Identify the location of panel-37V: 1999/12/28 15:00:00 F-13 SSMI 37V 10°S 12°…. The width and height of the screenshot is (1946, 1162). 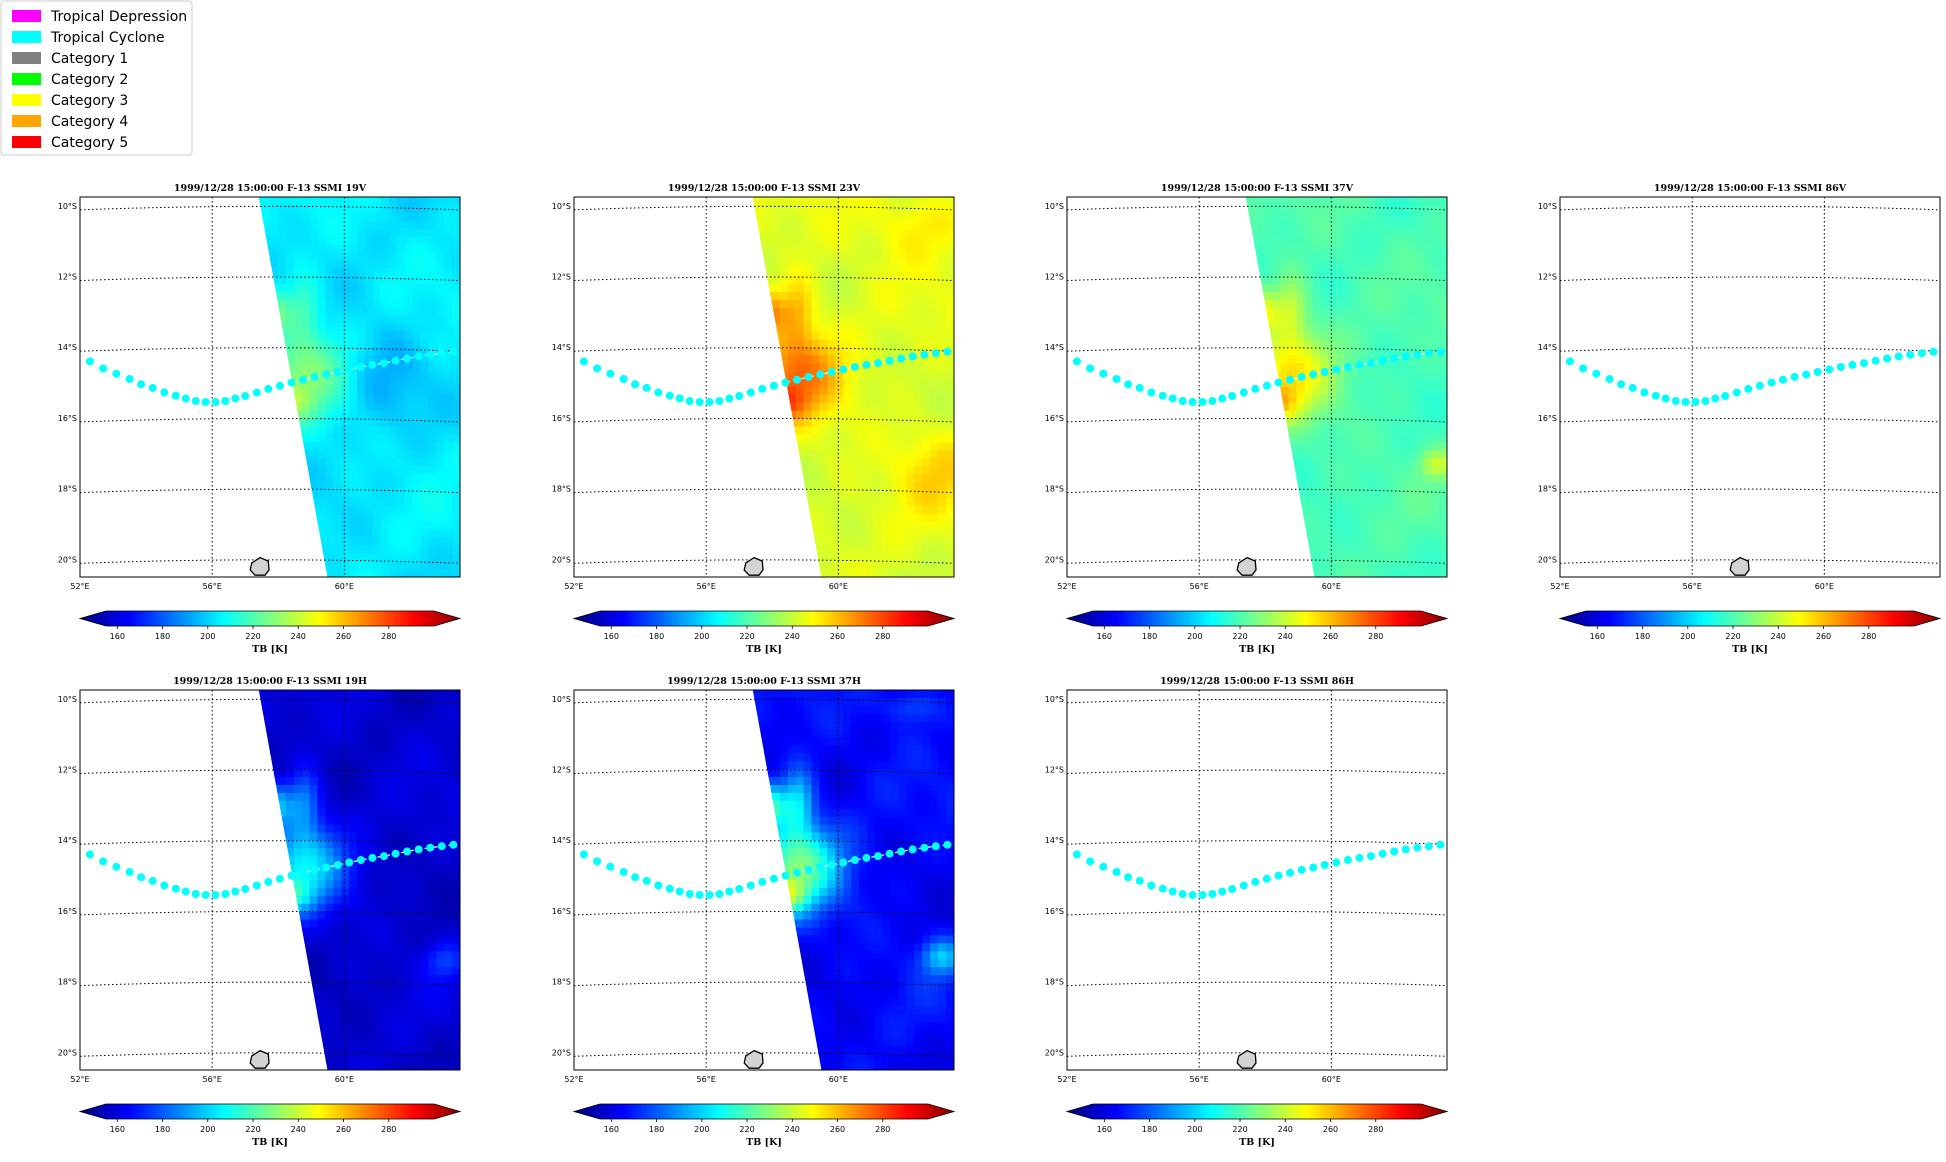
(1247, 419).